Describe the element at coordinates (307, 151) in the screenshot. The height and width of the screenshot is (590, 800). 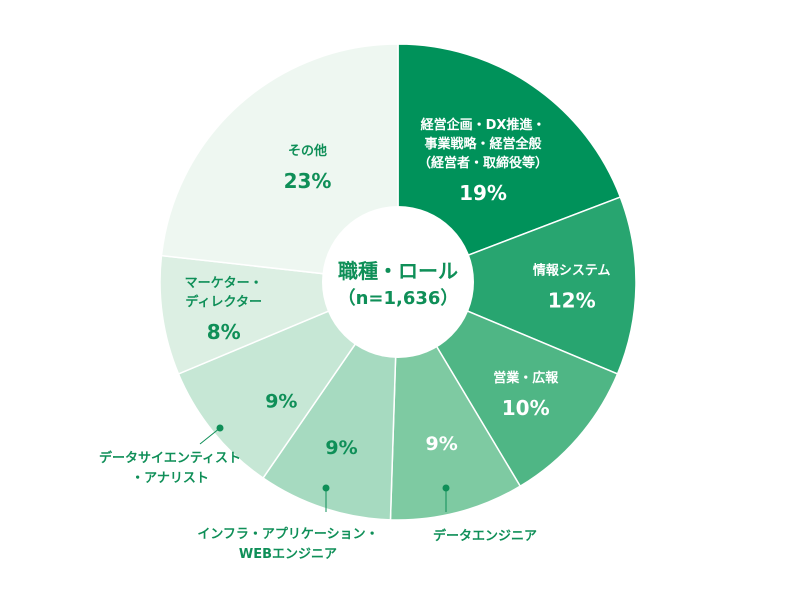
I see `slice-category-label: その他` at that location.